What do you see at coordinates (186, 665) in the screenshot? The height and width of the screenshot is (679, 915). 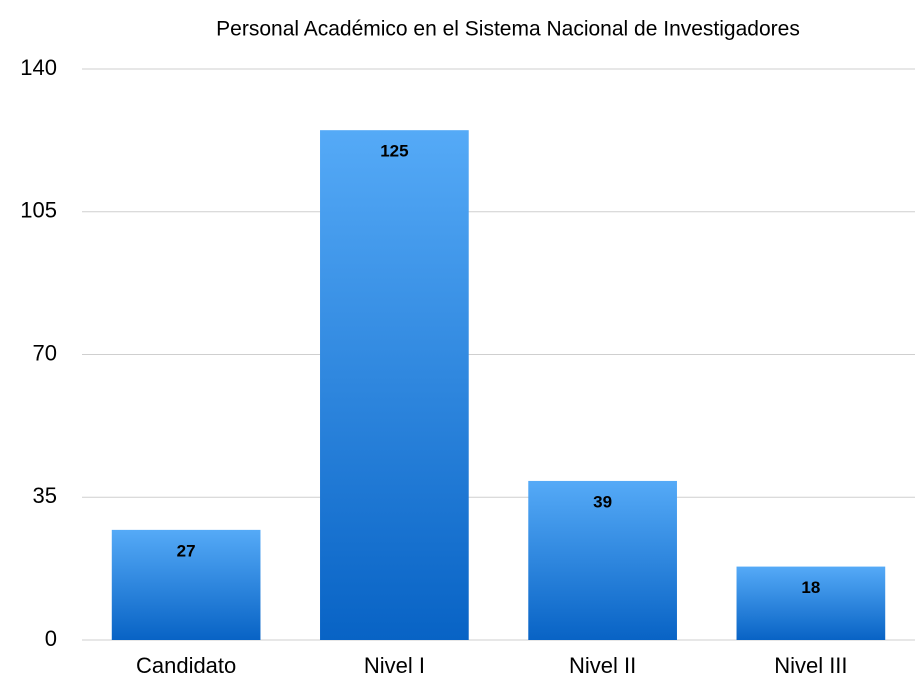 I see `x-tick-label: Candidato` at bounding box center [186, 665].